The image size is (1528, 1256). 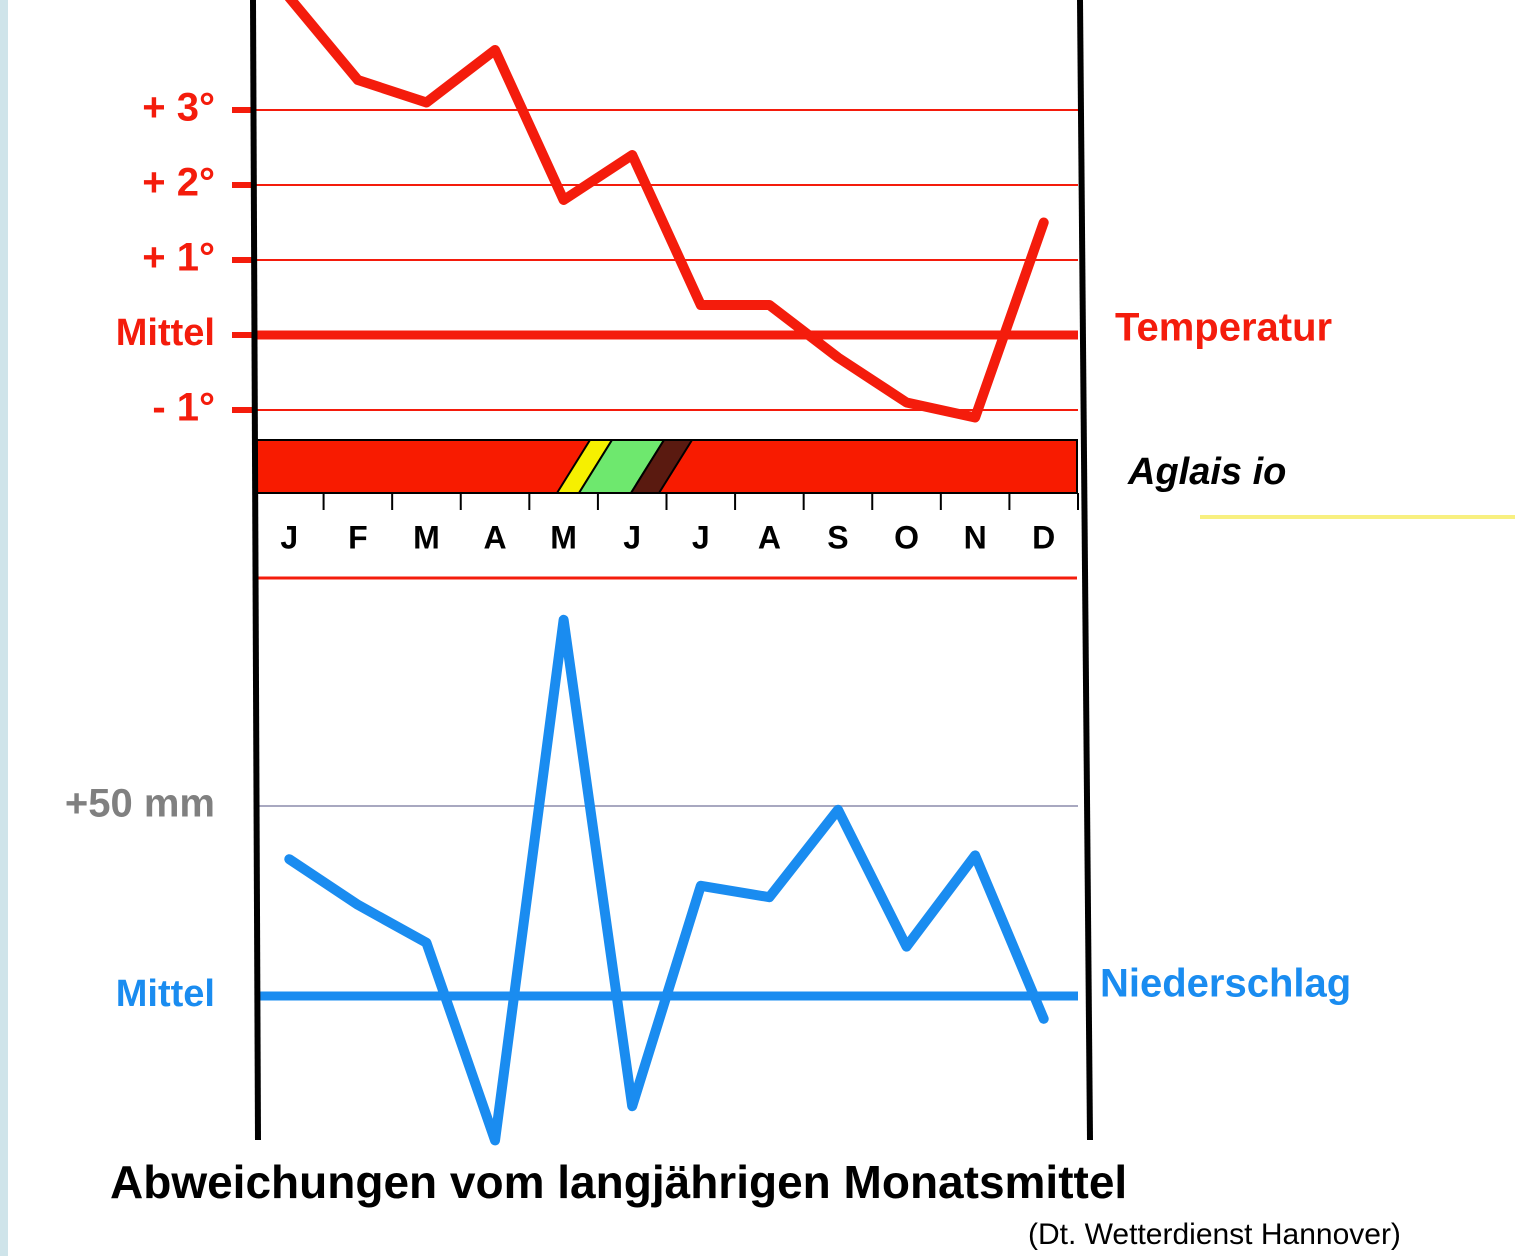 I want to click on source: (Dt. Wetterdienst Hannover), so click(x=1214, y=1234).